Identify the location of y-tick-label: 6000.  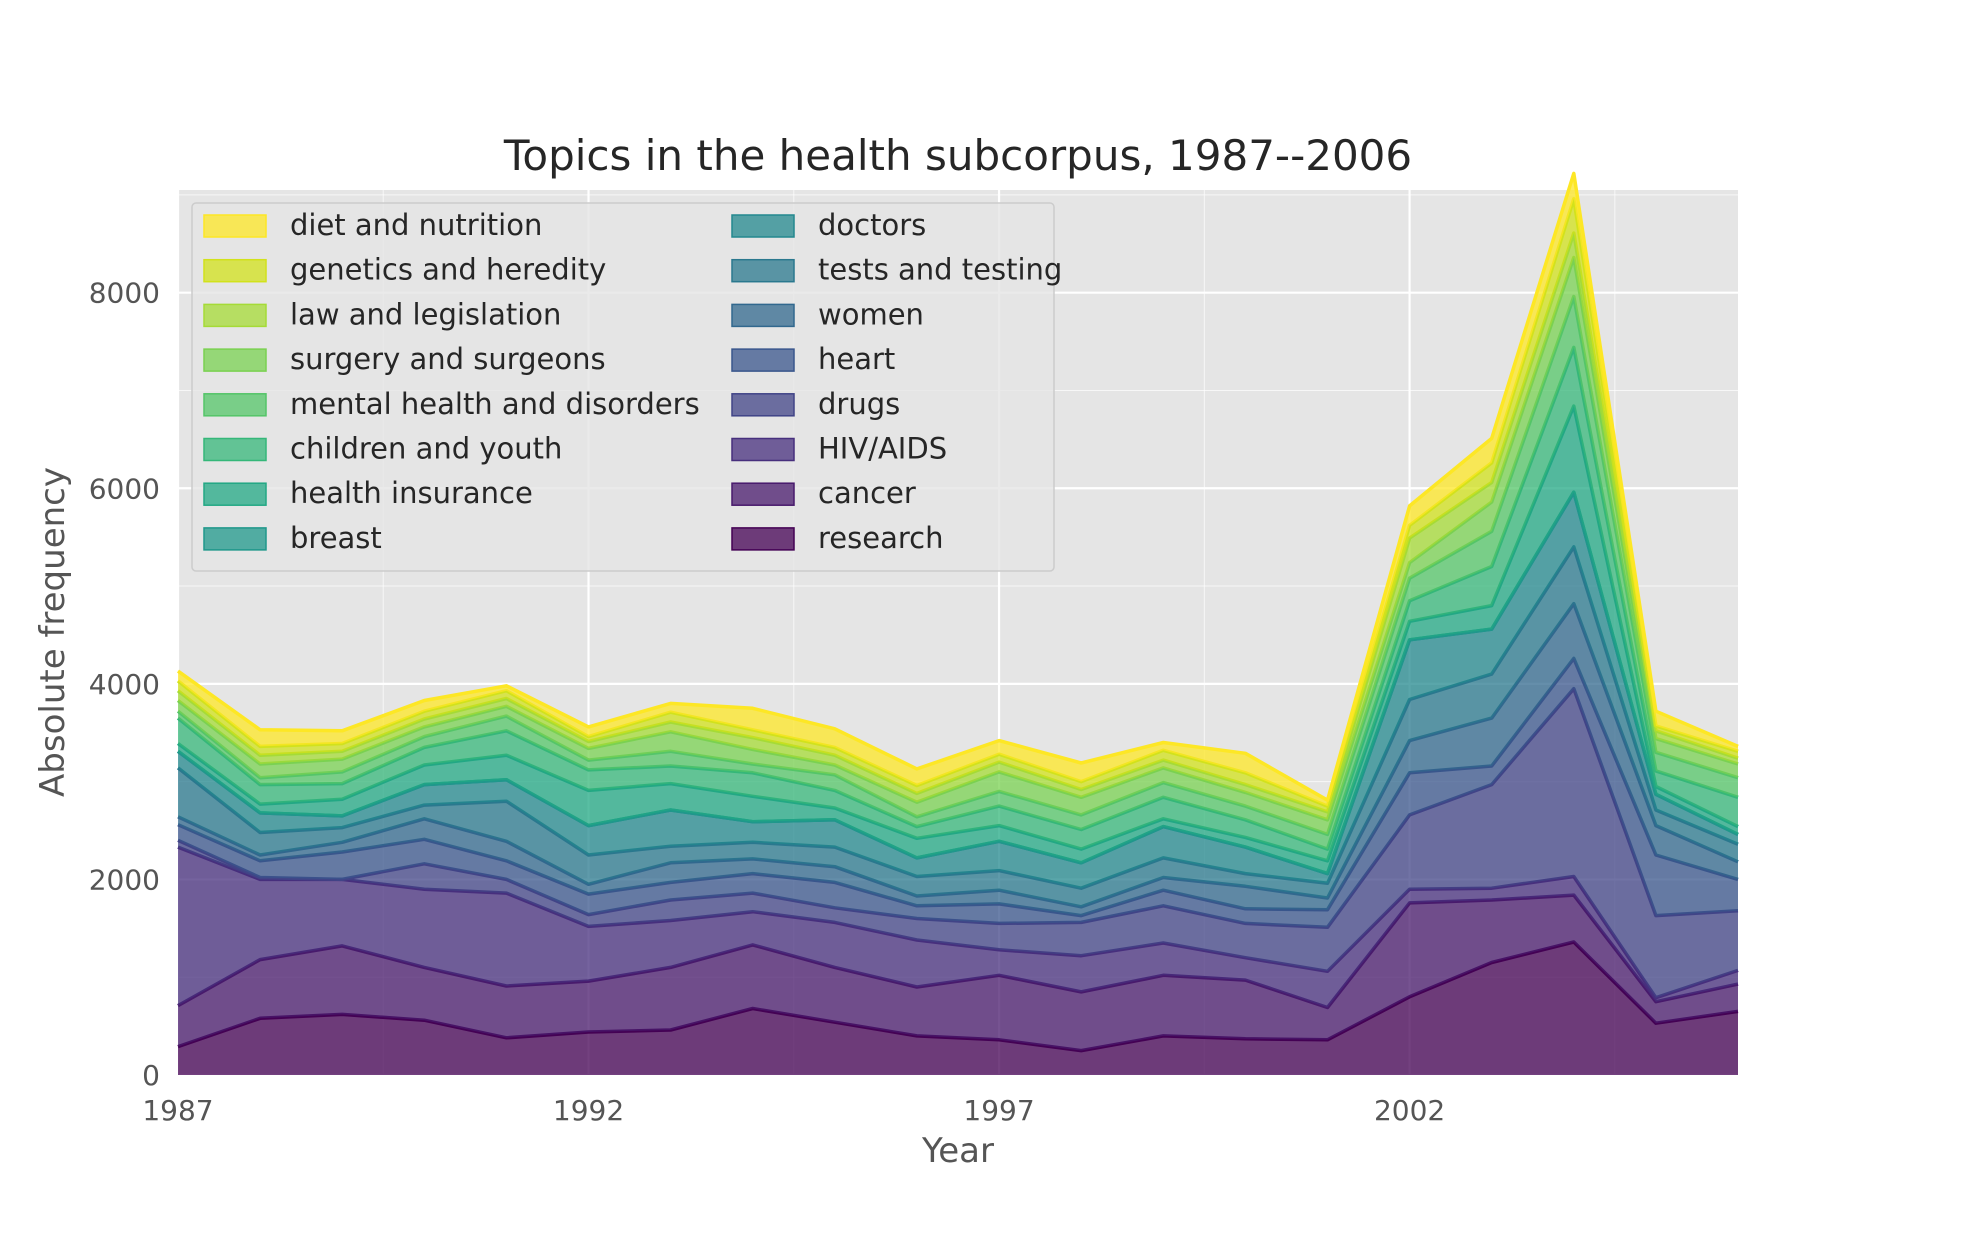
(124, 488).